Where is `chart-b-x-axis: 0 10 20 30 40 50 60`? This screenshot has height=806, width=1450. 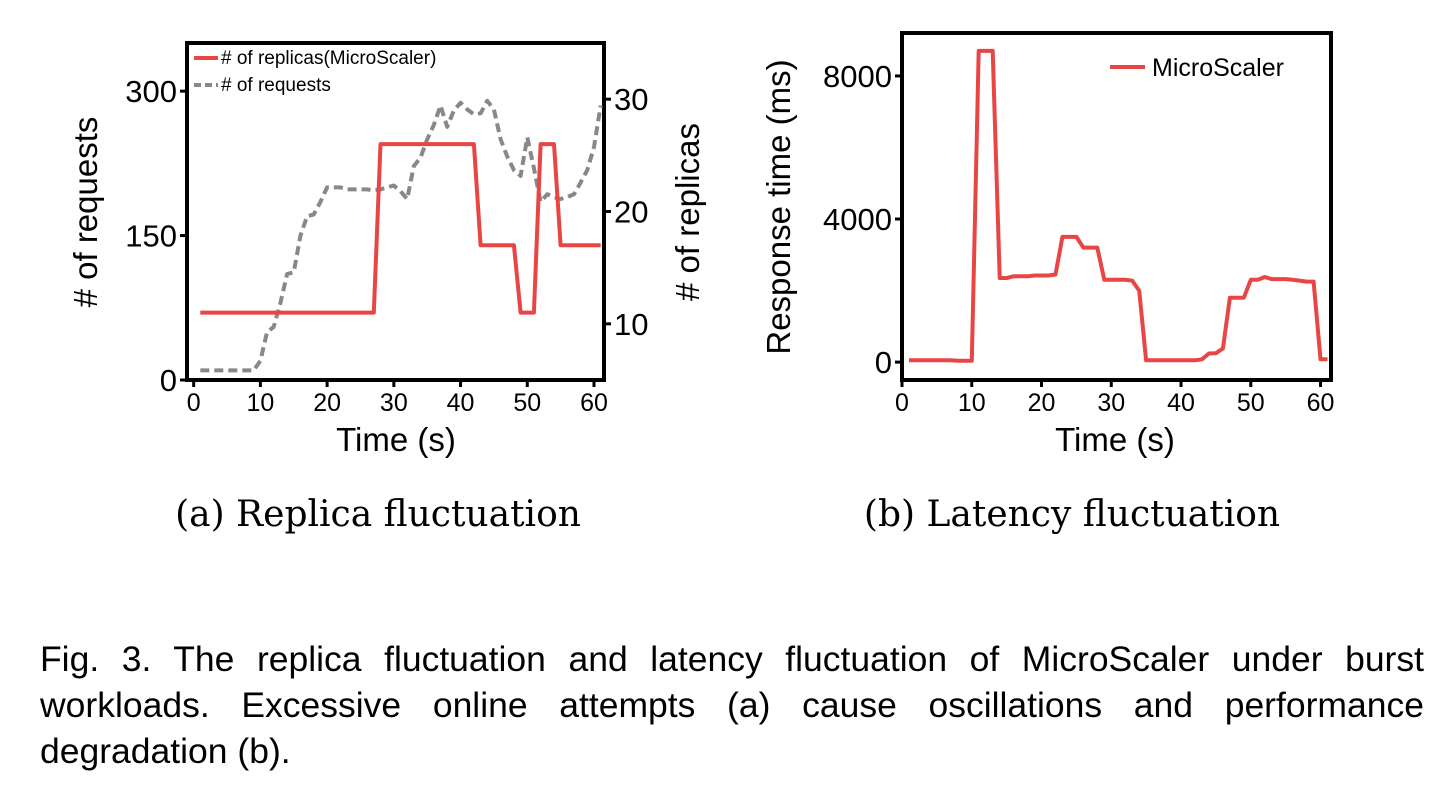 chart-b-x-axis: 0 10 20 30 40 50 60 is located at coordinates (1114, 398).